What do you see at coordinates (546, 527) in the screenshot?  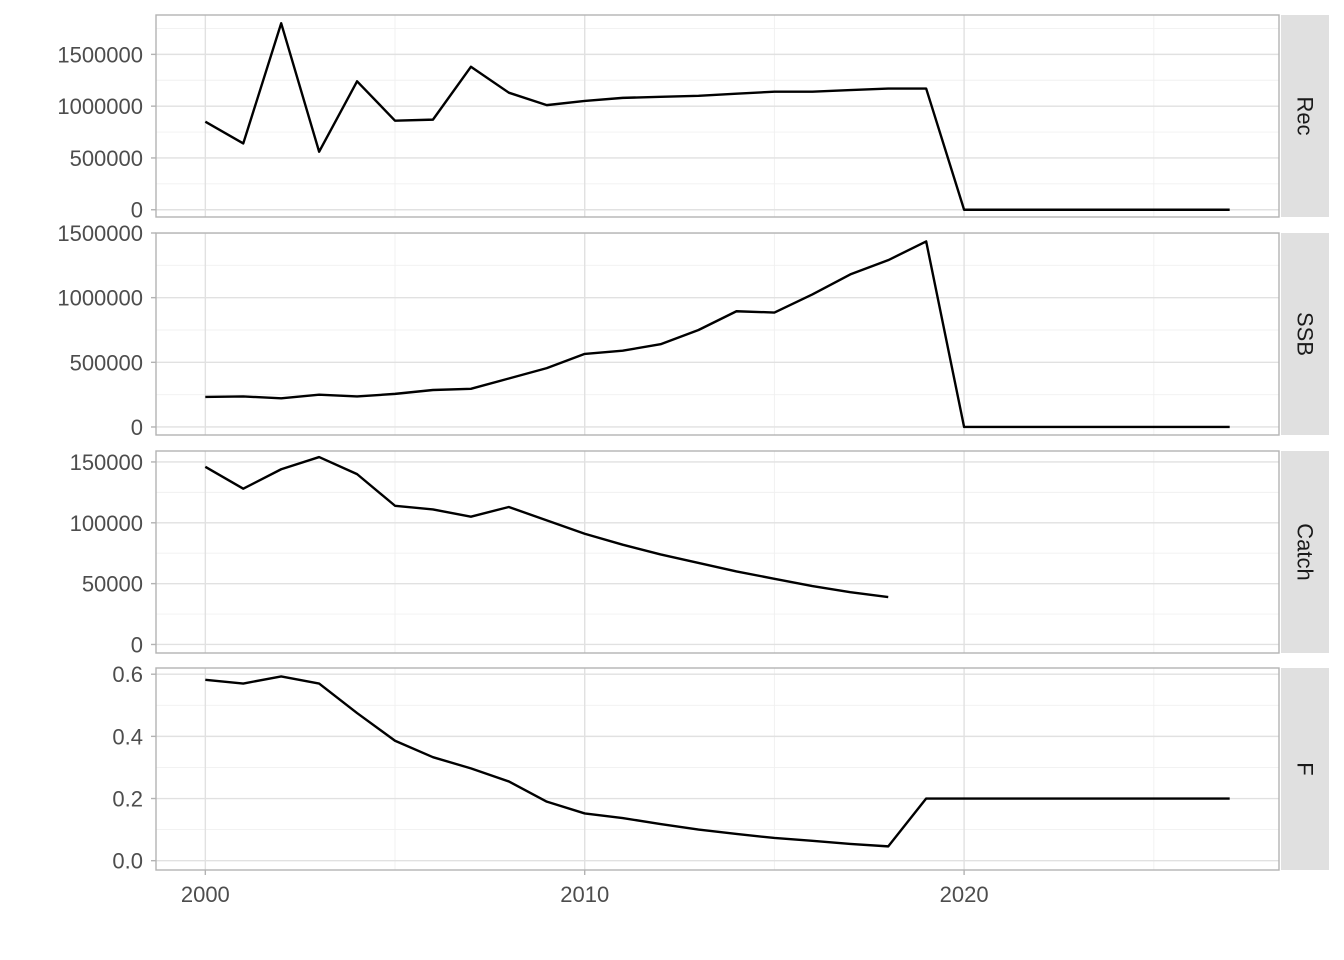 I see `series-line-catch` at bounding box center [546, 527].